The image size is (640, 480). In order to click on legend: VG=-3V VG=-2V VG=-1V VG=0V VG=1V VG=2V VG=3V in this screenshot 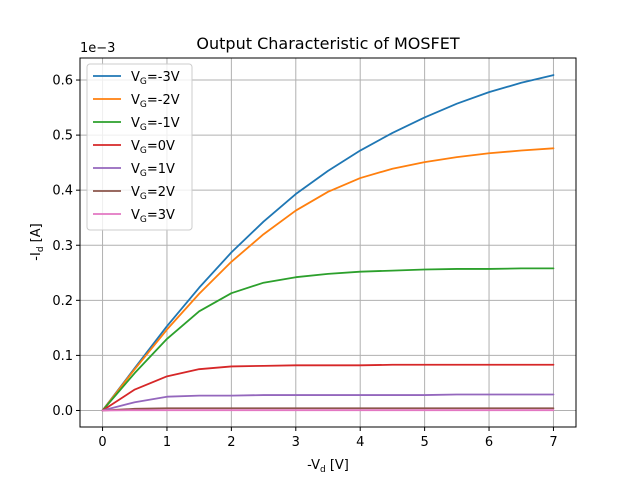, I will do `click(139, 147)`.